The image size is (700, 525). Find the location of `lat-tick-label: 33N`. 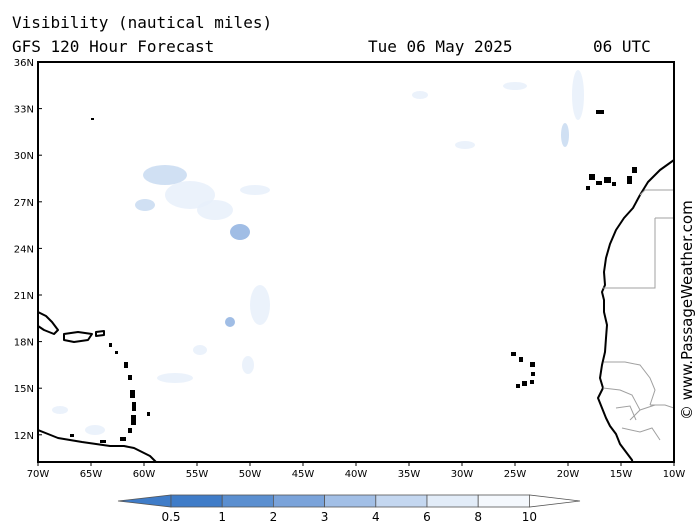

lat-tick-label: 33N is located at coordinates (24, 110).